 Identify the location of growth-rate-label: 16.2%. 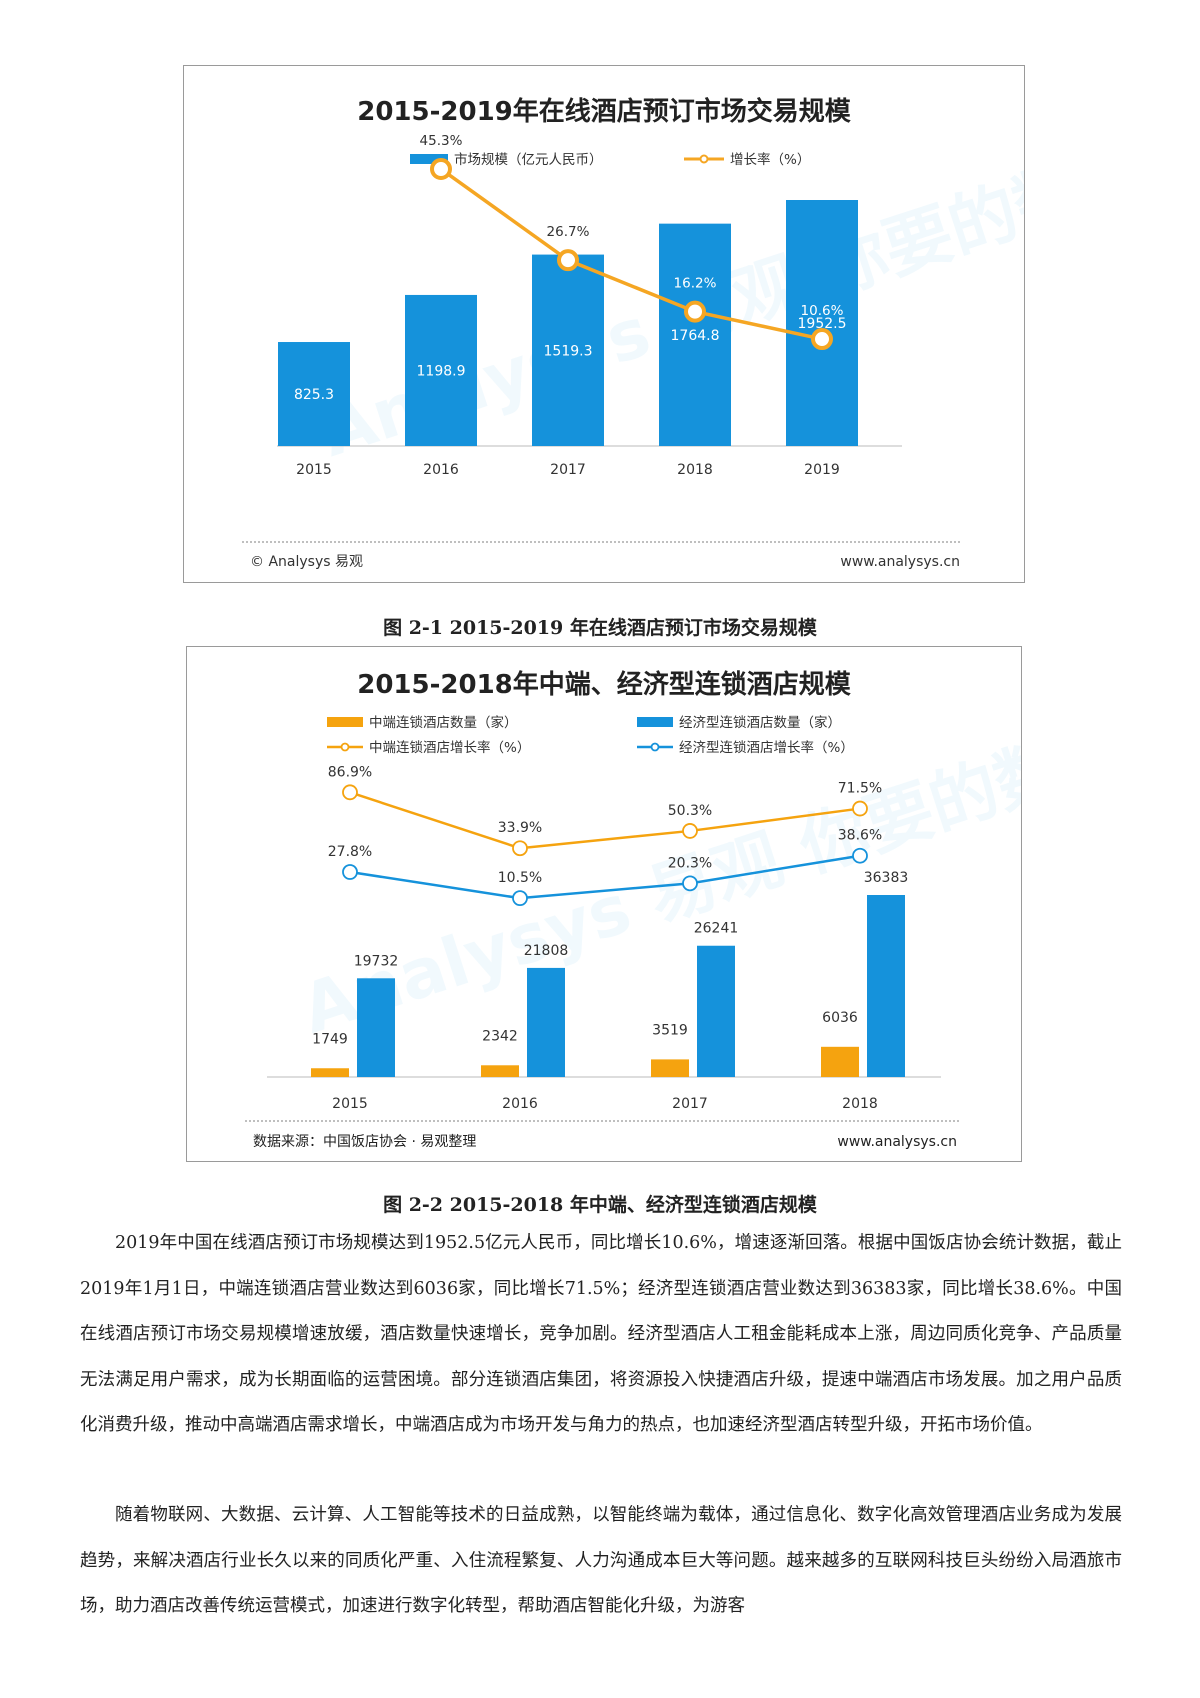
(695, 284).